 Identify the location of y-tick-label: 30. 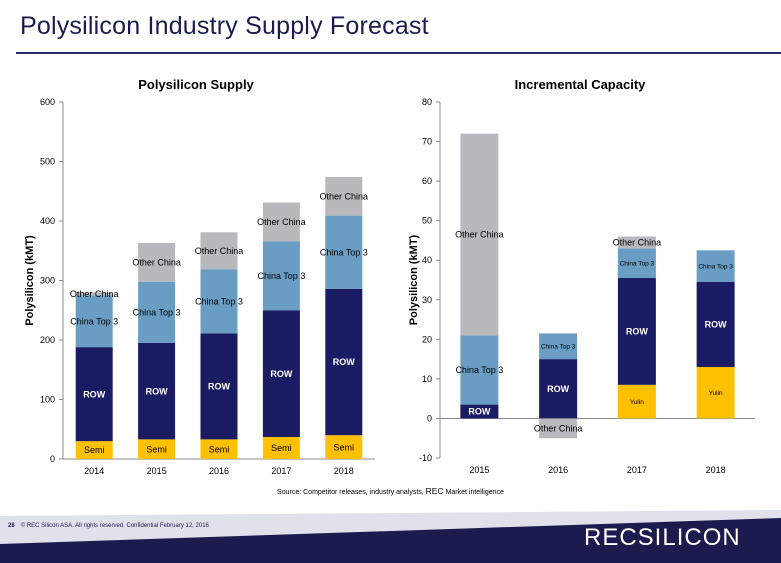
(427, 300).